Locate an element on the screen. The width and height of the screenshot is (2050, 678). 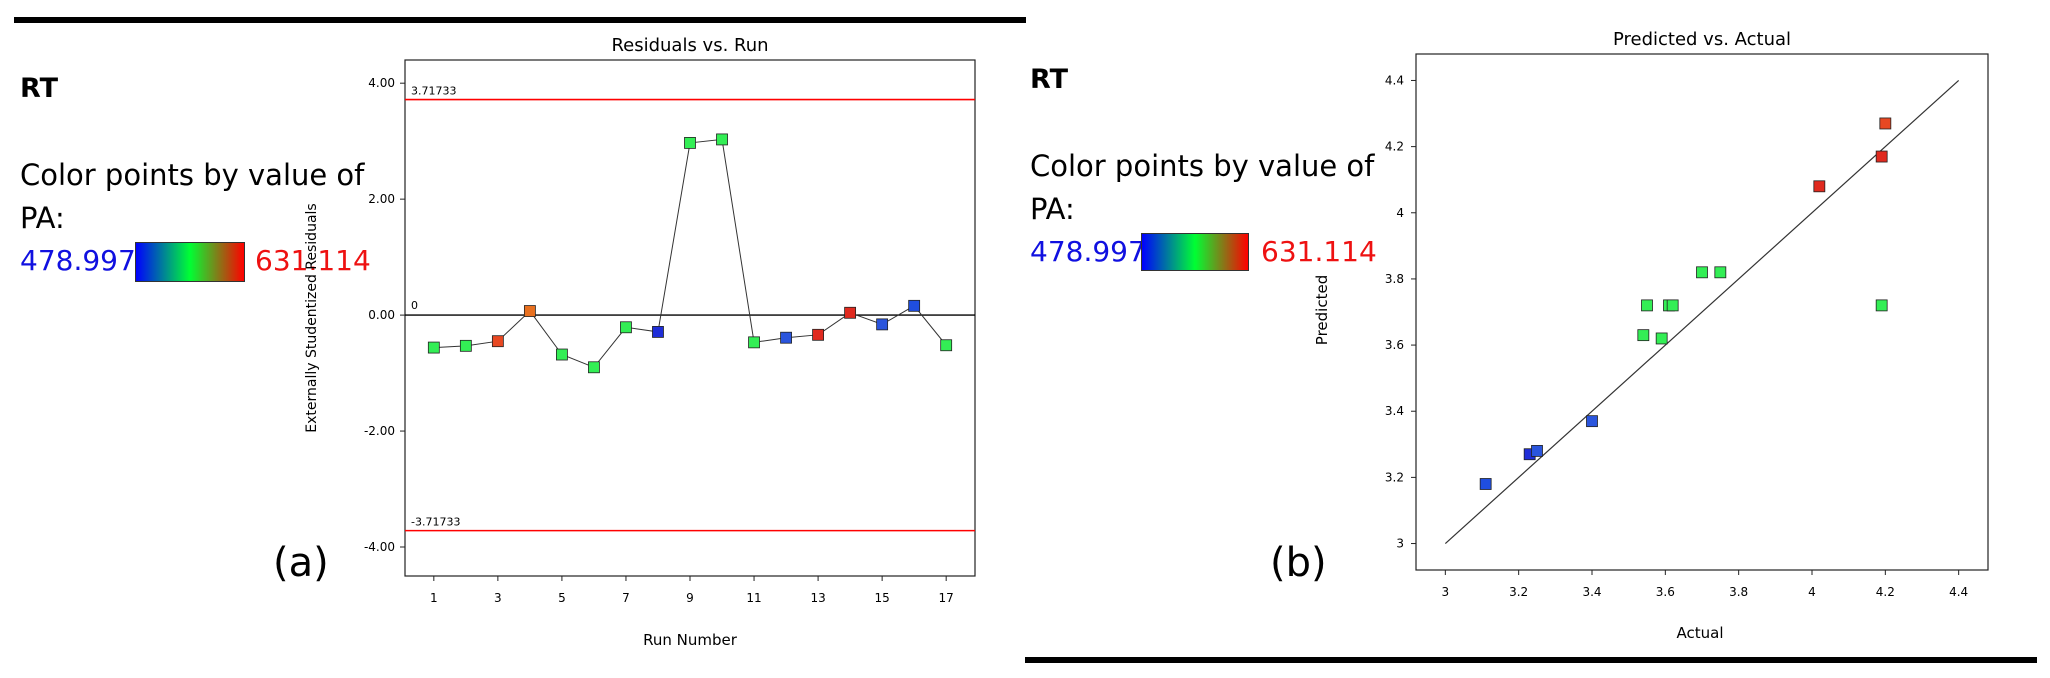
x-tick-label: 3.6 is located at coordinates (1665, 592).